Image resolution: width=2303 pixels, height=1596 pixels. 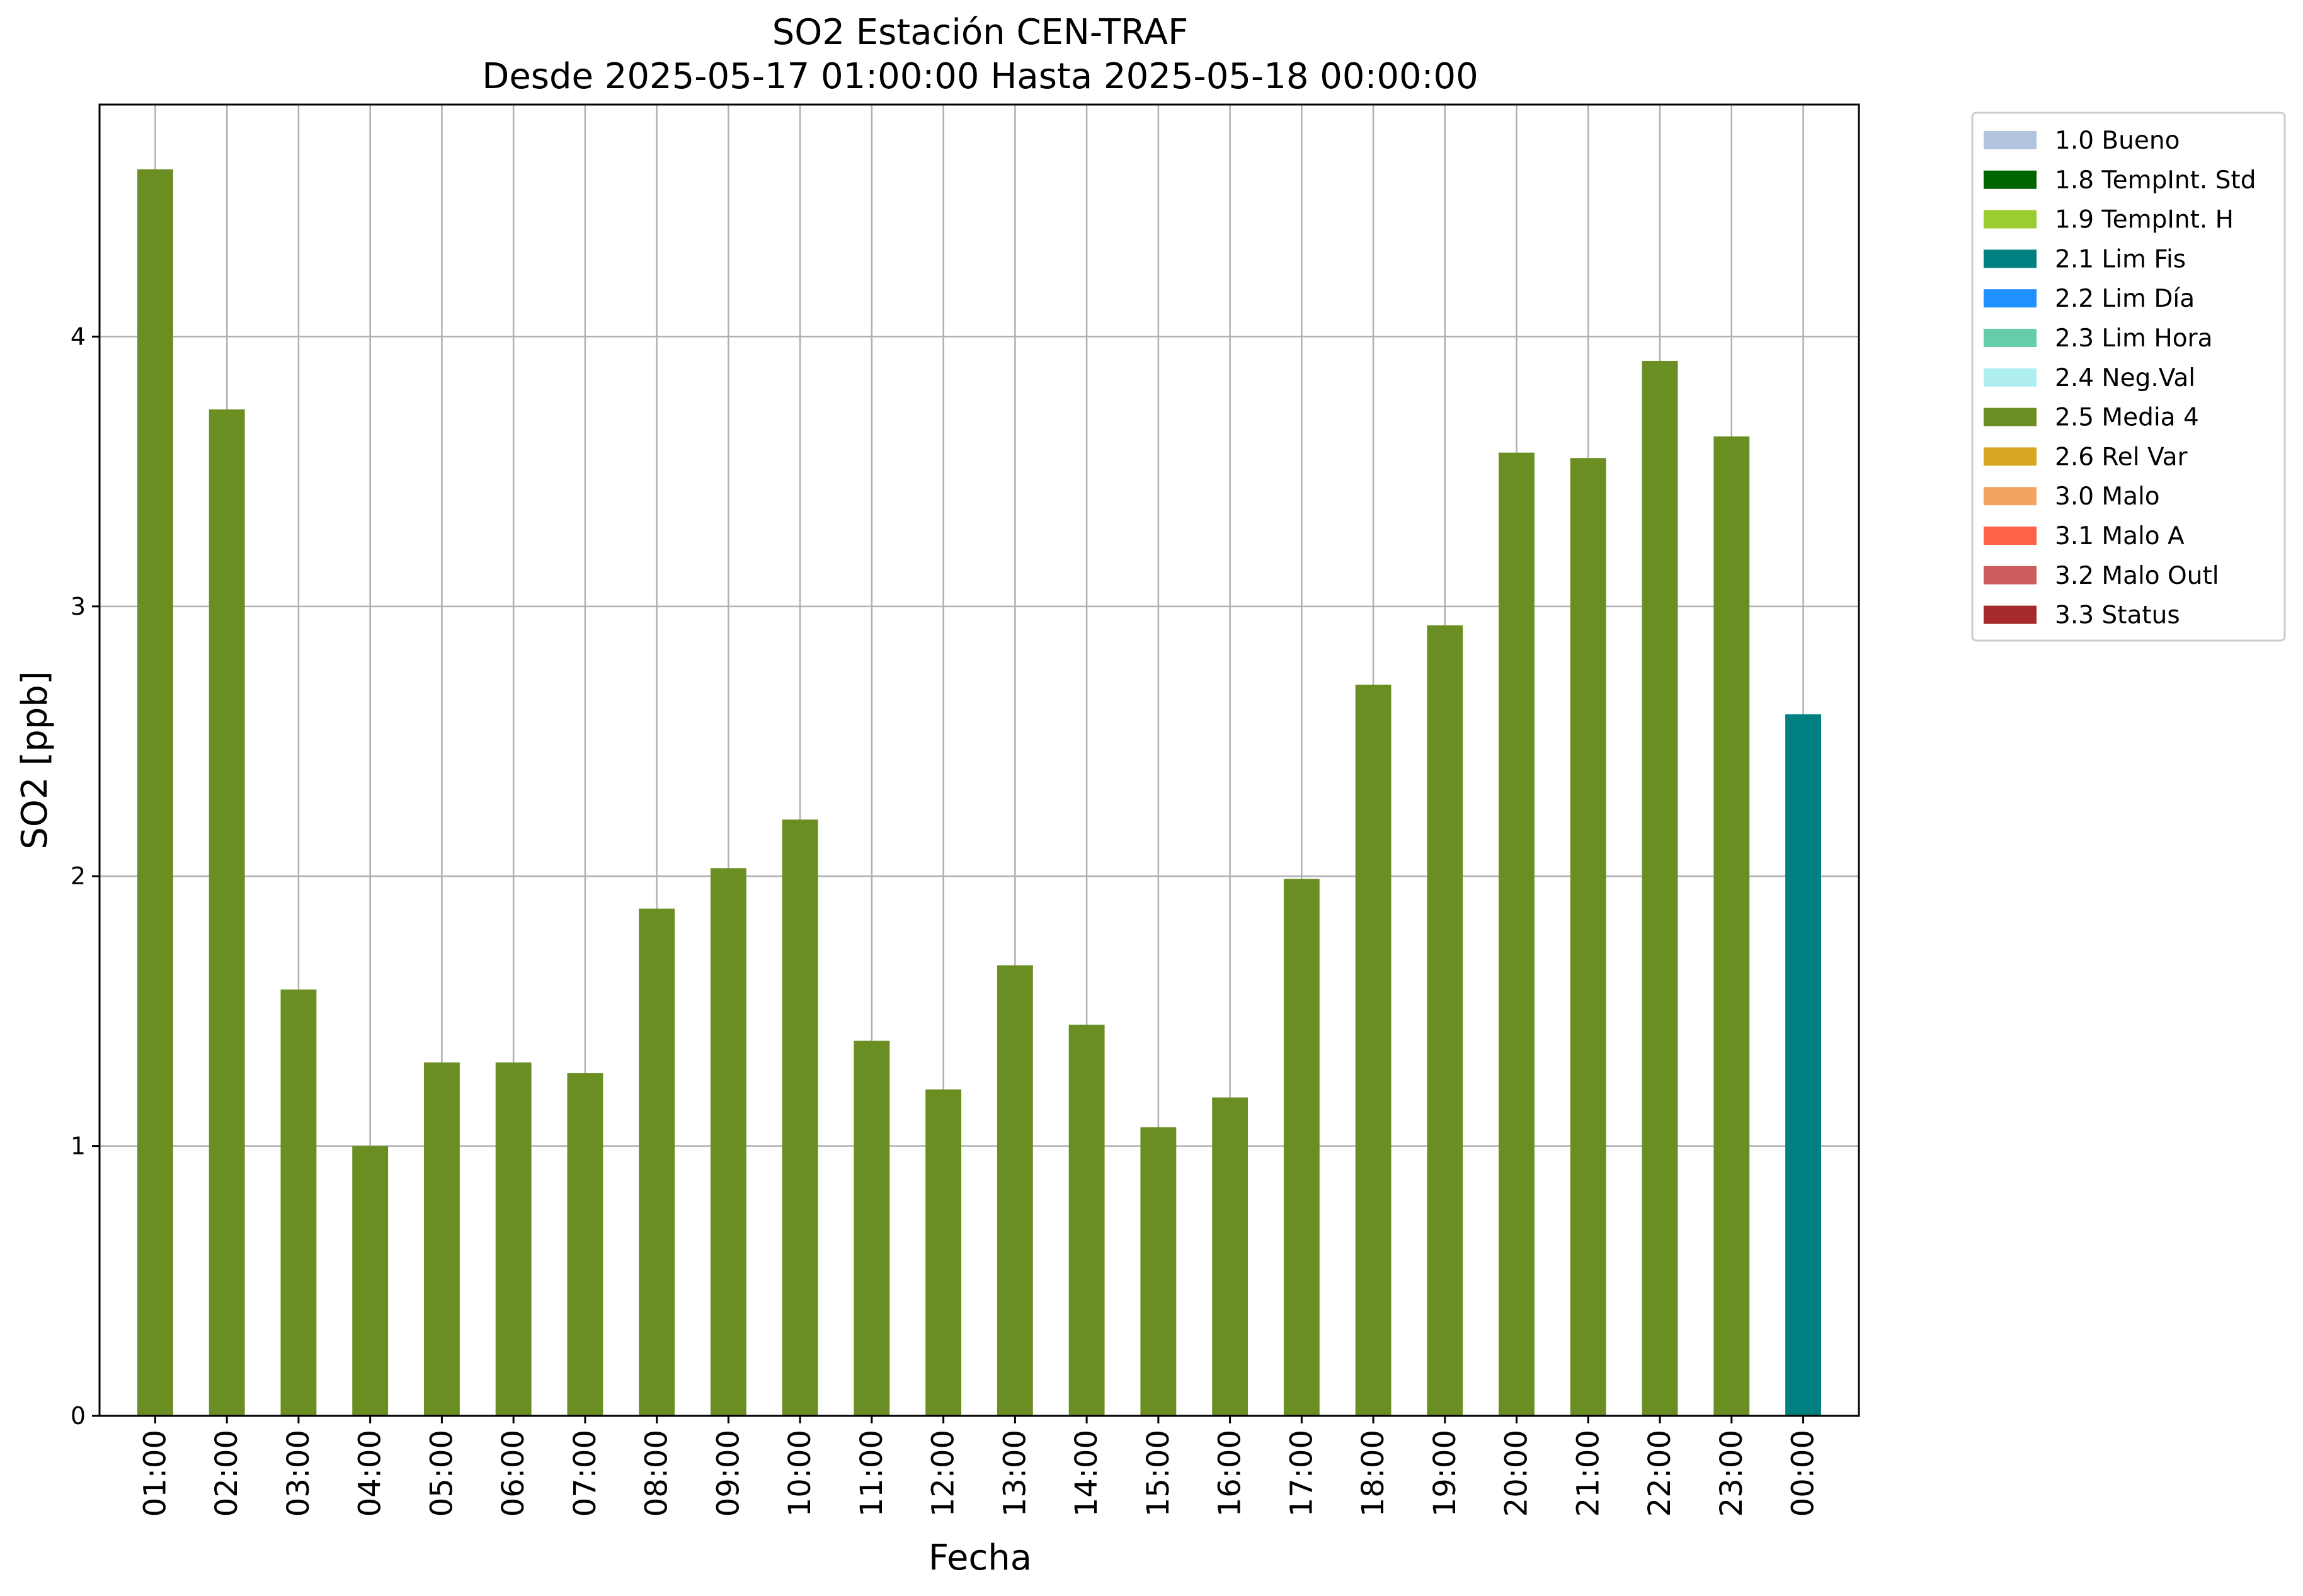 What do you see at coordinates (981, 32) in the screenshot?
I see `chart-title: SO2 Estación CEN-TRAF` at bounding box center [981, 32].